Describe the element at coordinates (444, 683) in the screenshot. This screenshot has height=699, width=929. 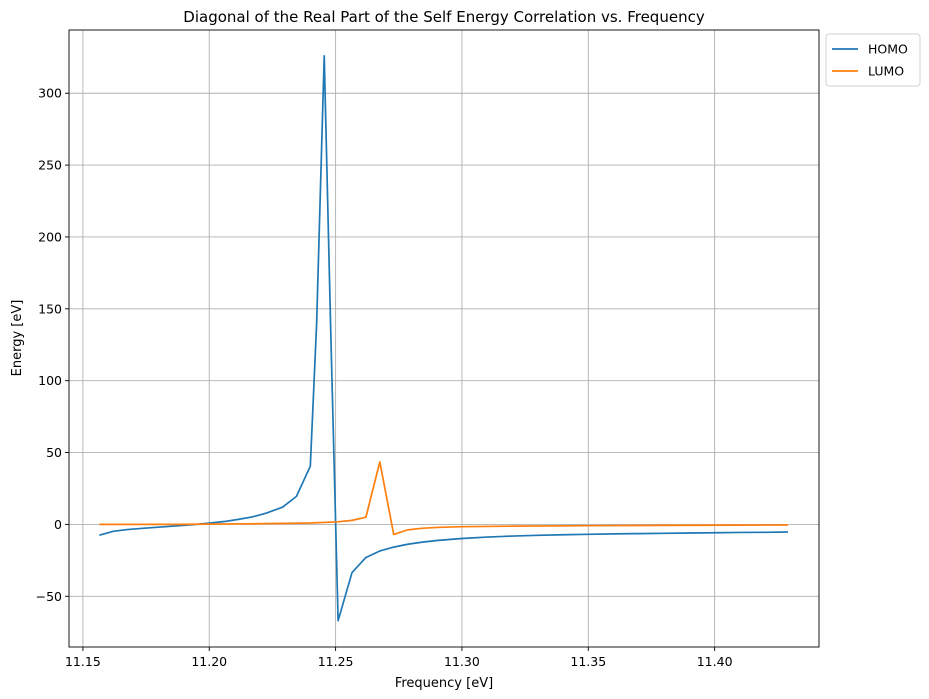
I see `x-axis-label: Frequency [eV]` at that location.